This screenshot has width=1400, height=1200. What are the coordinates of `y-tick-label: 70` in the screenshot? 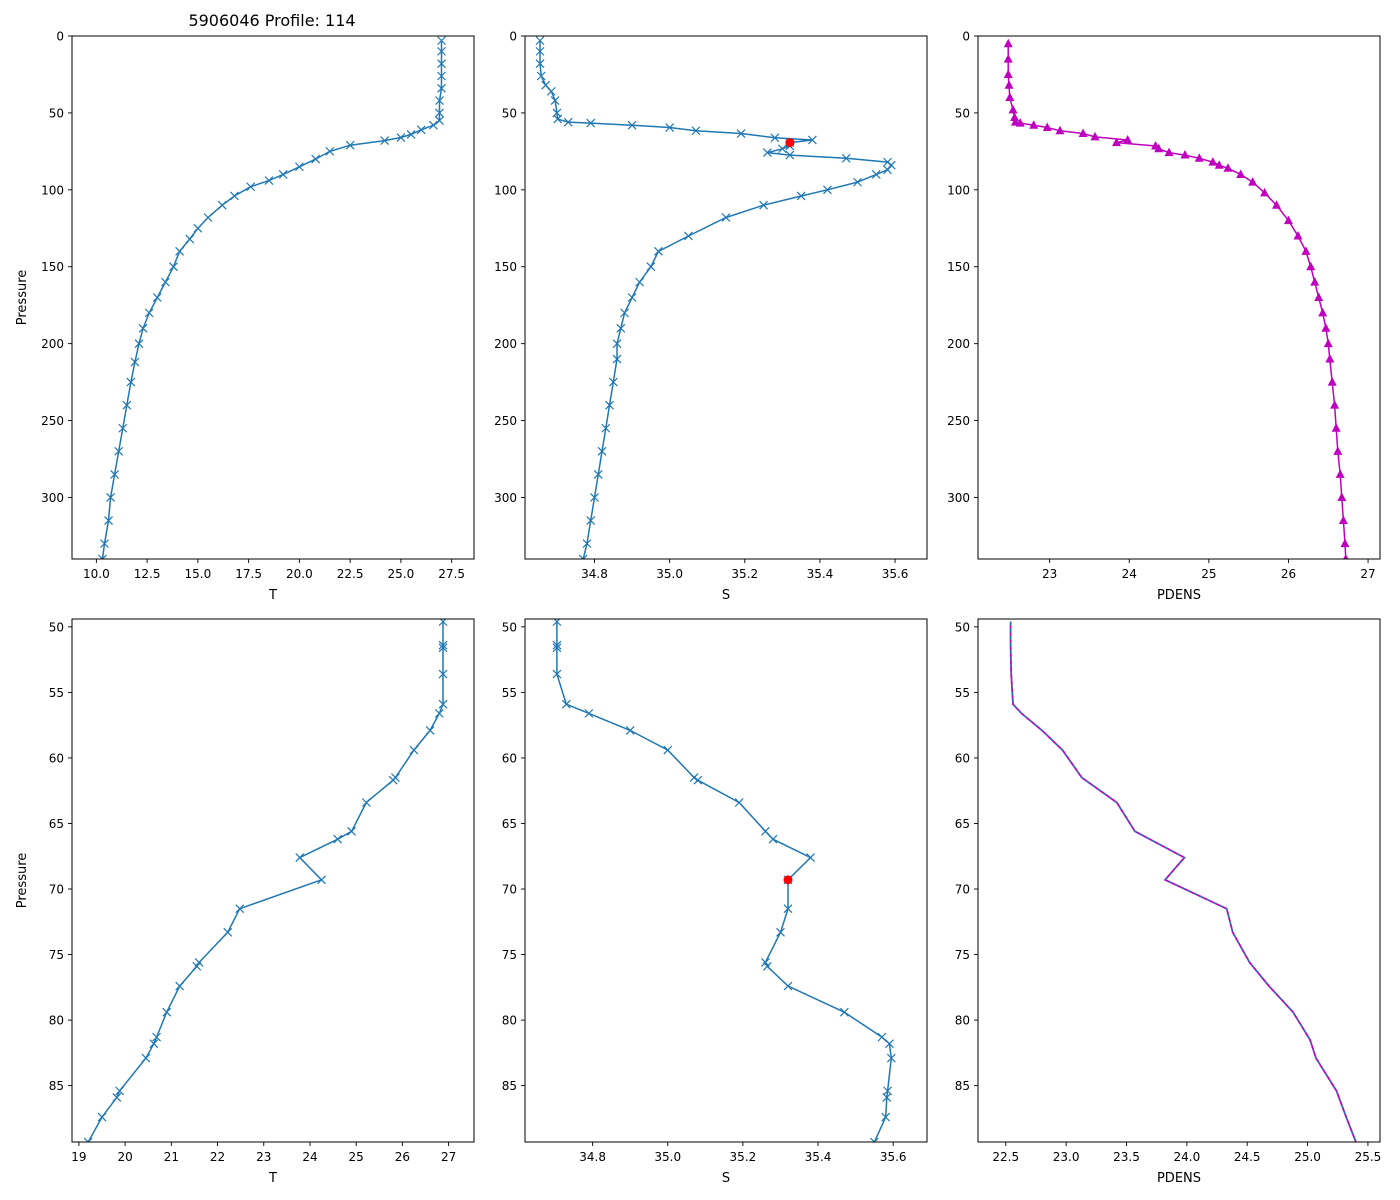 It's located at (56, 890).